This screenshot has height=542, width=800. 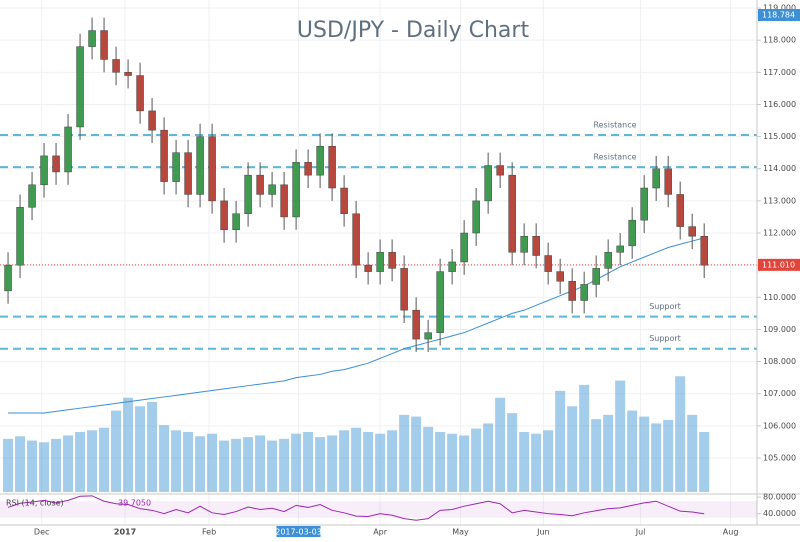 I want to click on x-tick-label: 2017-03-03, so click(x=298, y=532).